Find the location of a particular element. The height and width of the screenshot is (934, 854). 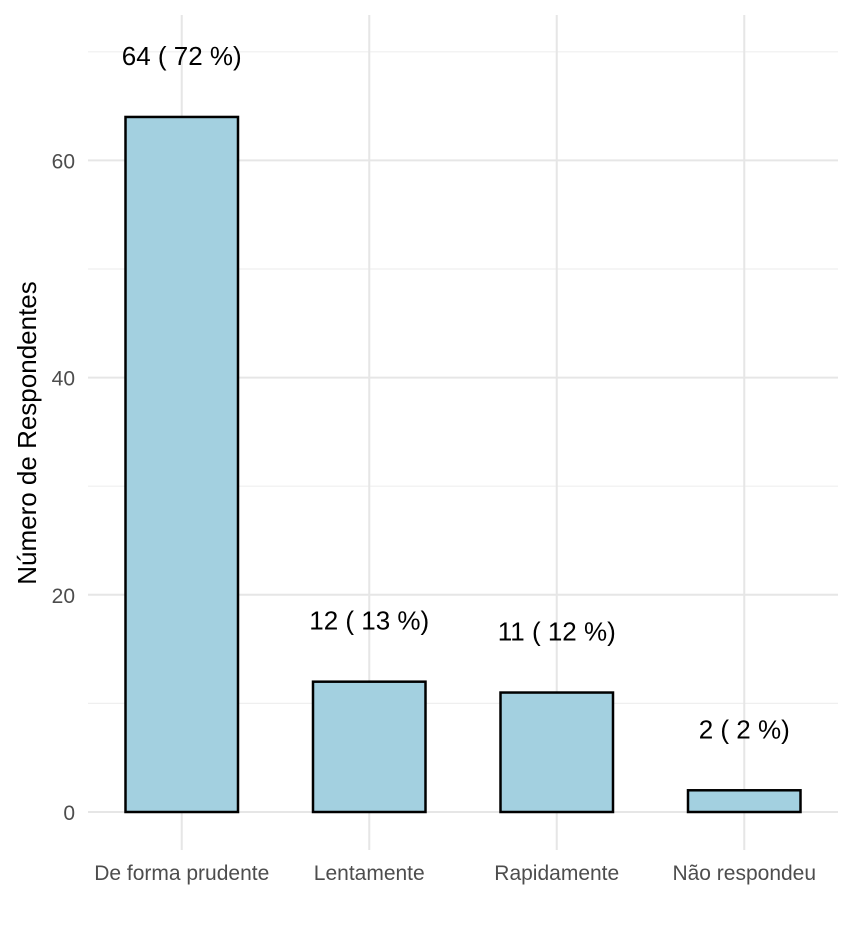

data-label-0: 64 ( 72 %) is located at coordinates (182, 56).